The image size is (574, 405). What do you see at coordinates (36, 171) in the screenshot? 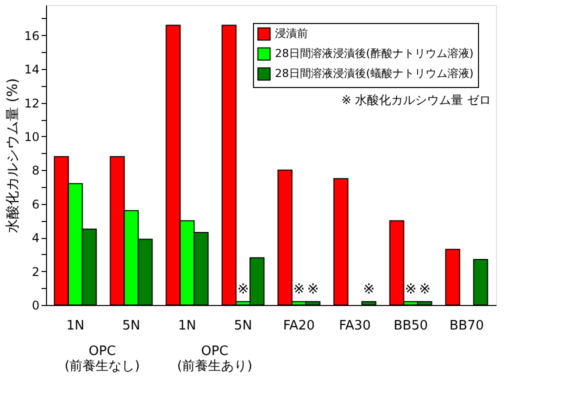
I see `y-tick-label: 8` at bounding box center [36, 171].